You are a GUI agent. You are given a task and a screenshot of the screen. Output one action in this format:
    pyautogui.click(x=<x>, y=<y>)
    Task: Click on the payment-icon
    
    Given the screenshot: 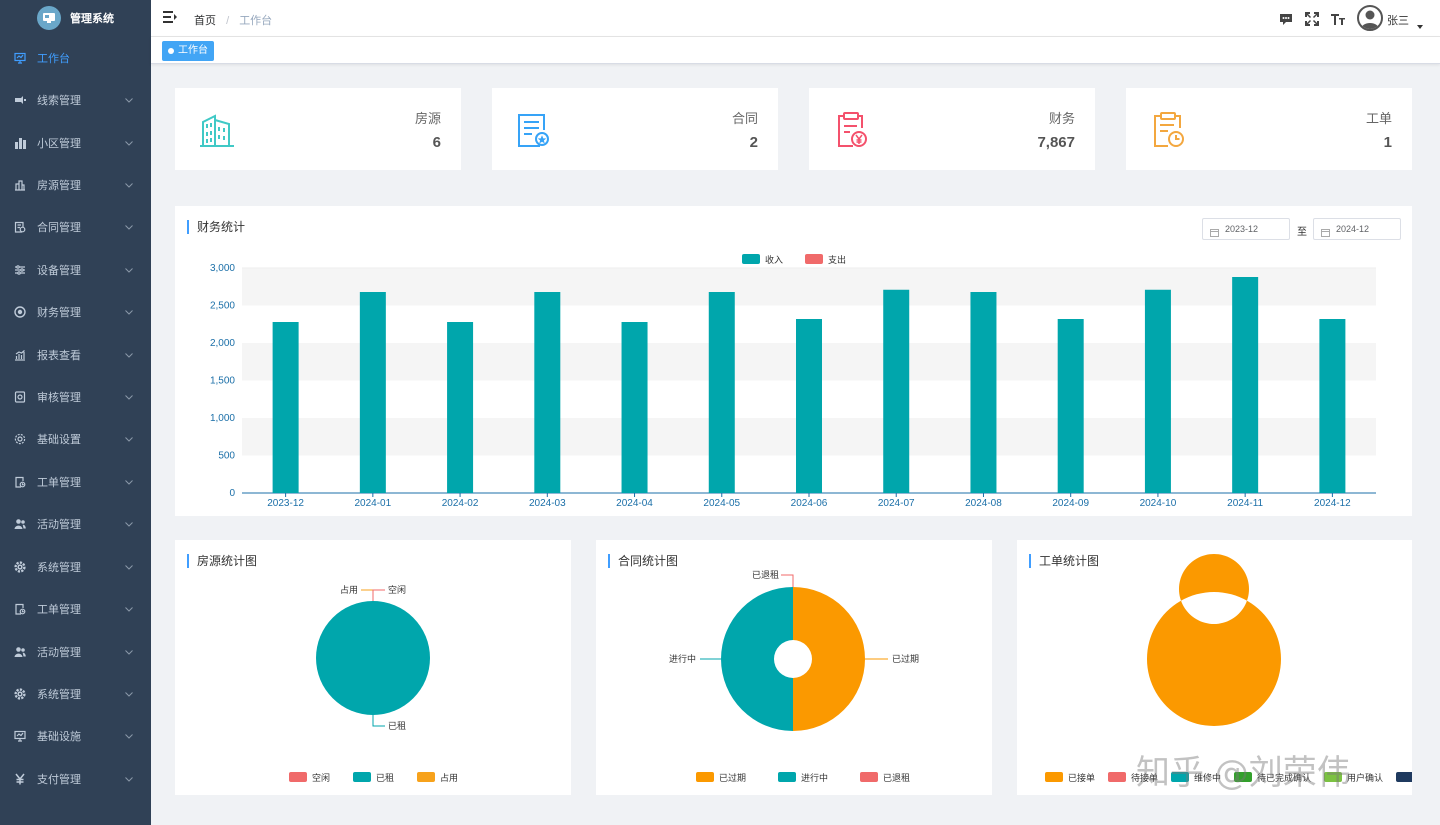 What is the action you would take?
    pyautogui.click(x=20, y=779)
    